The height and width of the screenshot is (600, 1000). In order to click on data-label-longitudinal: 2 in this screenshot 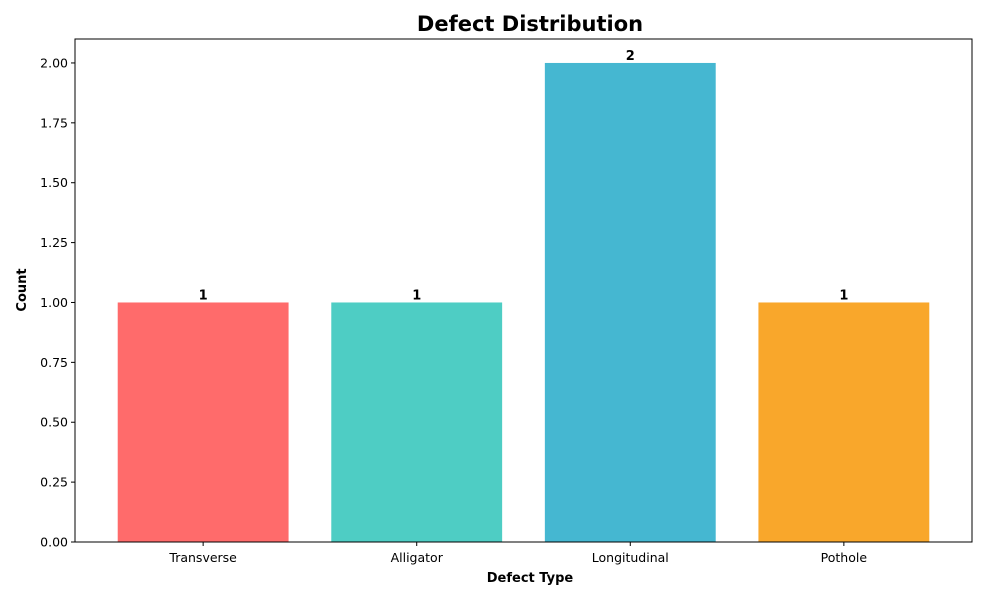, I will do `click(630, 56)`.